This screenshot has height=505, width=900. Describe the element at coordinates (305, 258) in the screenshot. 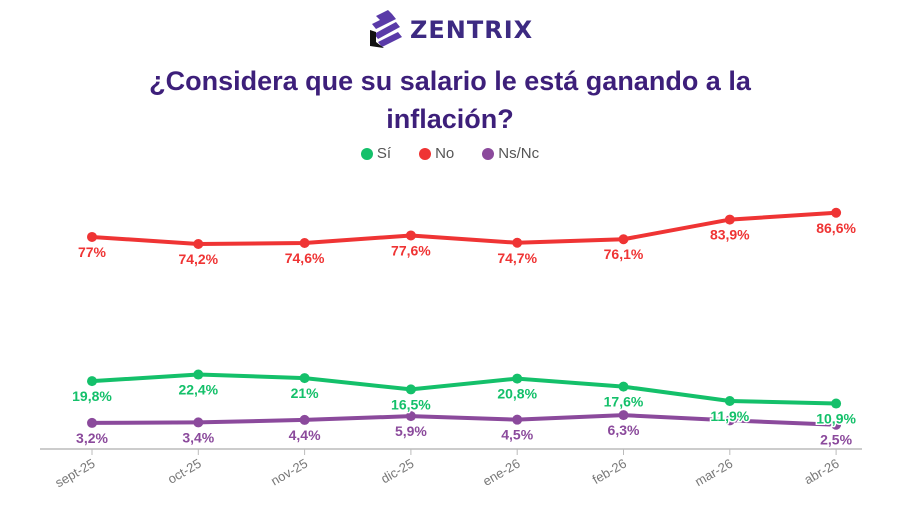

I see `data-label: 74,6%` at that location.